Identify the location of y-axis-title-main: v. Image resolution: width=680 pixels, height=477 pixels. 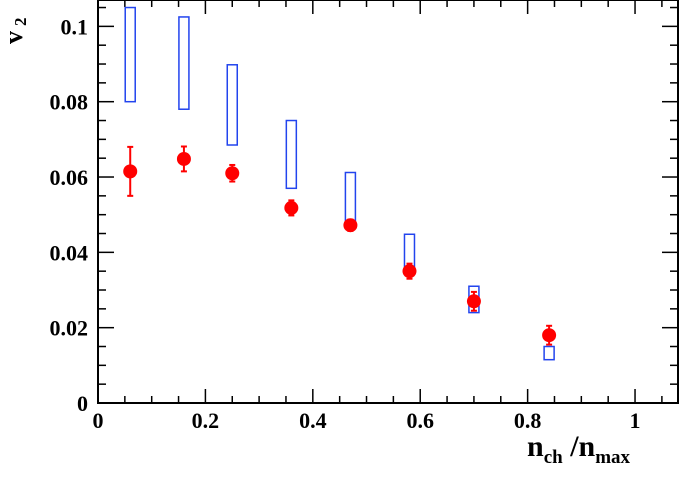
(14, 37).